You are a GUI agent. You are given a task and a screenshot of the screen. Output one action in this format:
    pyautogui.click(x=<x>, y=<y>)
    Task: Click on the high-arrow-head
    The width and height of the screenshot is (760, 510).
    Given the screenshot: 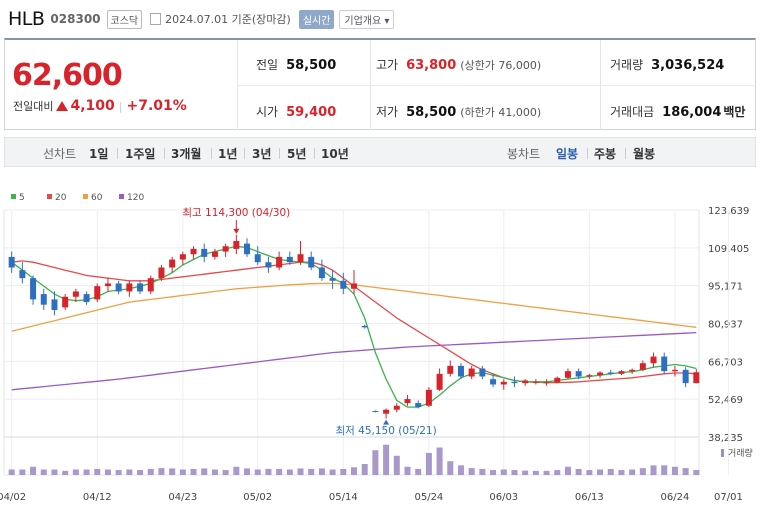 What is the action you would take?
    pyautogui.click(x=236, y=231)
    